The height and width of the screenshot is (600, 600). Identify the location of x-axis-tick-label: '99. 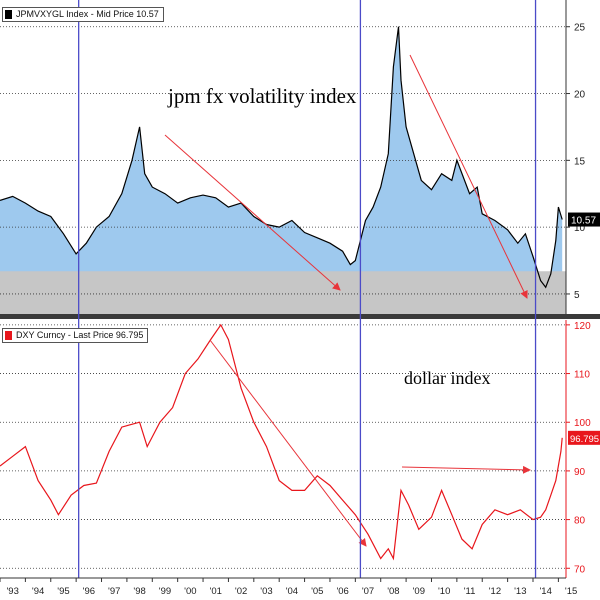
(165, 591).